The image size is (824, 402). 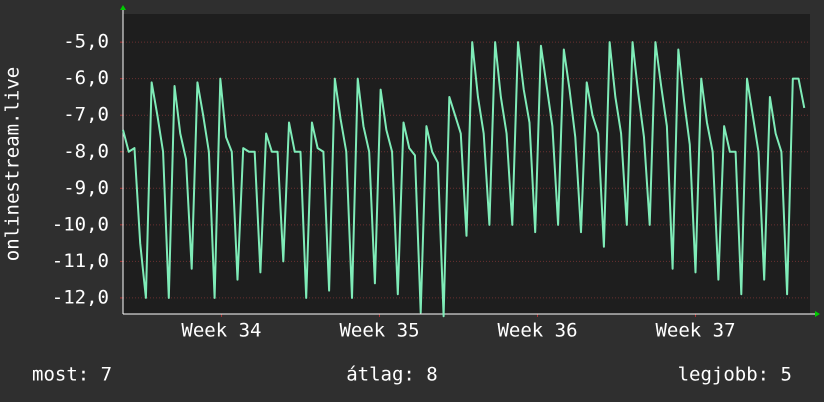 I want to click on y-tick-label: -7,0, so click(x=86, y=115).